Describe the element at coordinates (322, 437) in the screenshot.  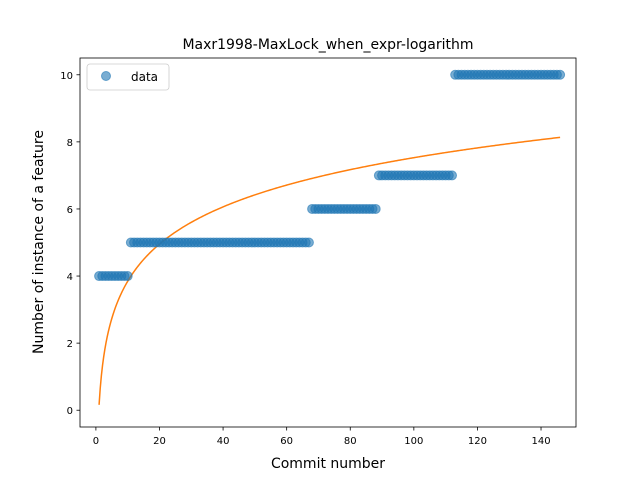
I see `x-axis-ticks: 0 20 40 60 80 100 120 140` at that location.